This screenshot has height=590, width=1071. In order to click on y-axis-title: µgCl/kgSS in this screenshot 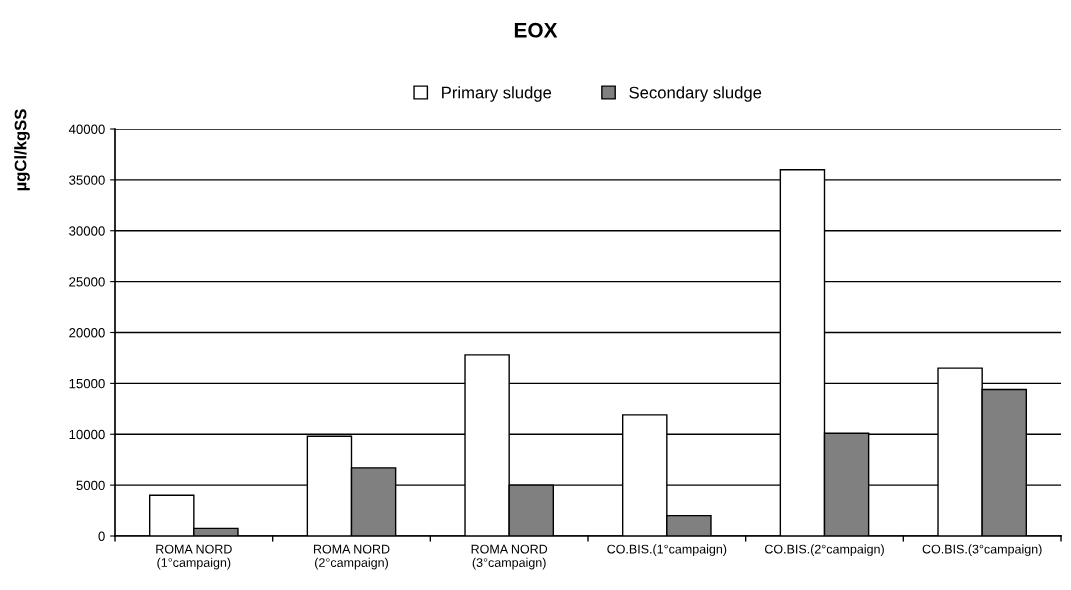, I will do `click(22, 150)`.